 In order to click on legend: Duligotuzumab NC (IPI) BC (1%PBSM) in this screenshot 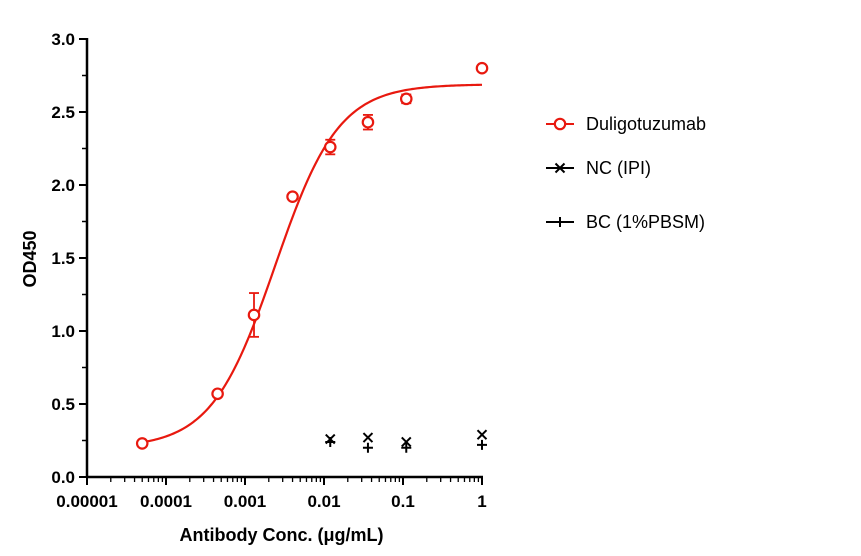, I will do `click(626, 173)`.